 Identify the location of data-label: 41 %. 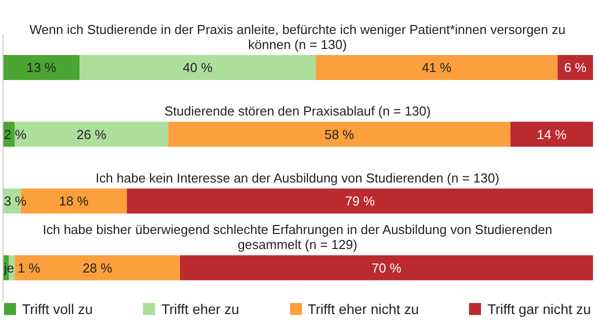
(437, 67).